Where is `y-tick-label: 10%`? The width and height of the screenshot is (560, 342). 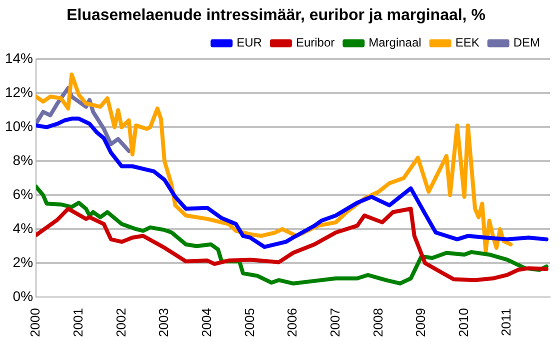
y-tick-label: 10% is located at coordinates (19, 126).